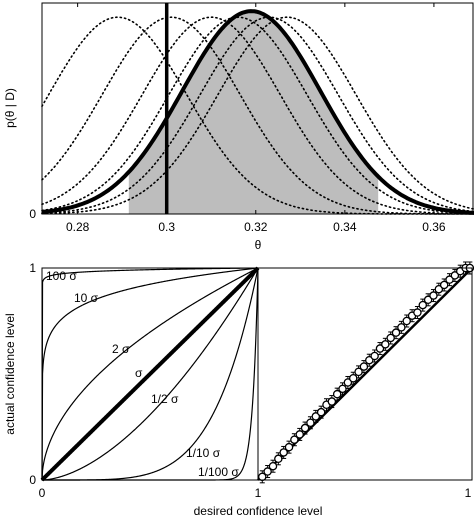 The height and width of the screenshot is (521, 474). I want to click on empirical-ticks: 1, so click(468, 493).